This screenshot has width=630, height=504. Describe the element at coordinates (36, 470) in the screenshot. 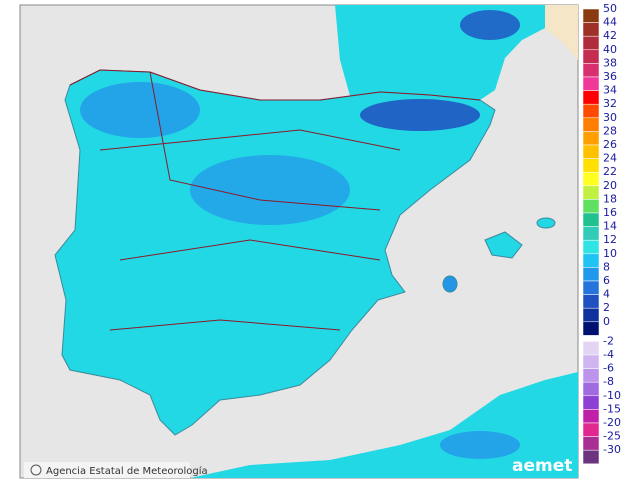

I see `copyright-icon` at that location.